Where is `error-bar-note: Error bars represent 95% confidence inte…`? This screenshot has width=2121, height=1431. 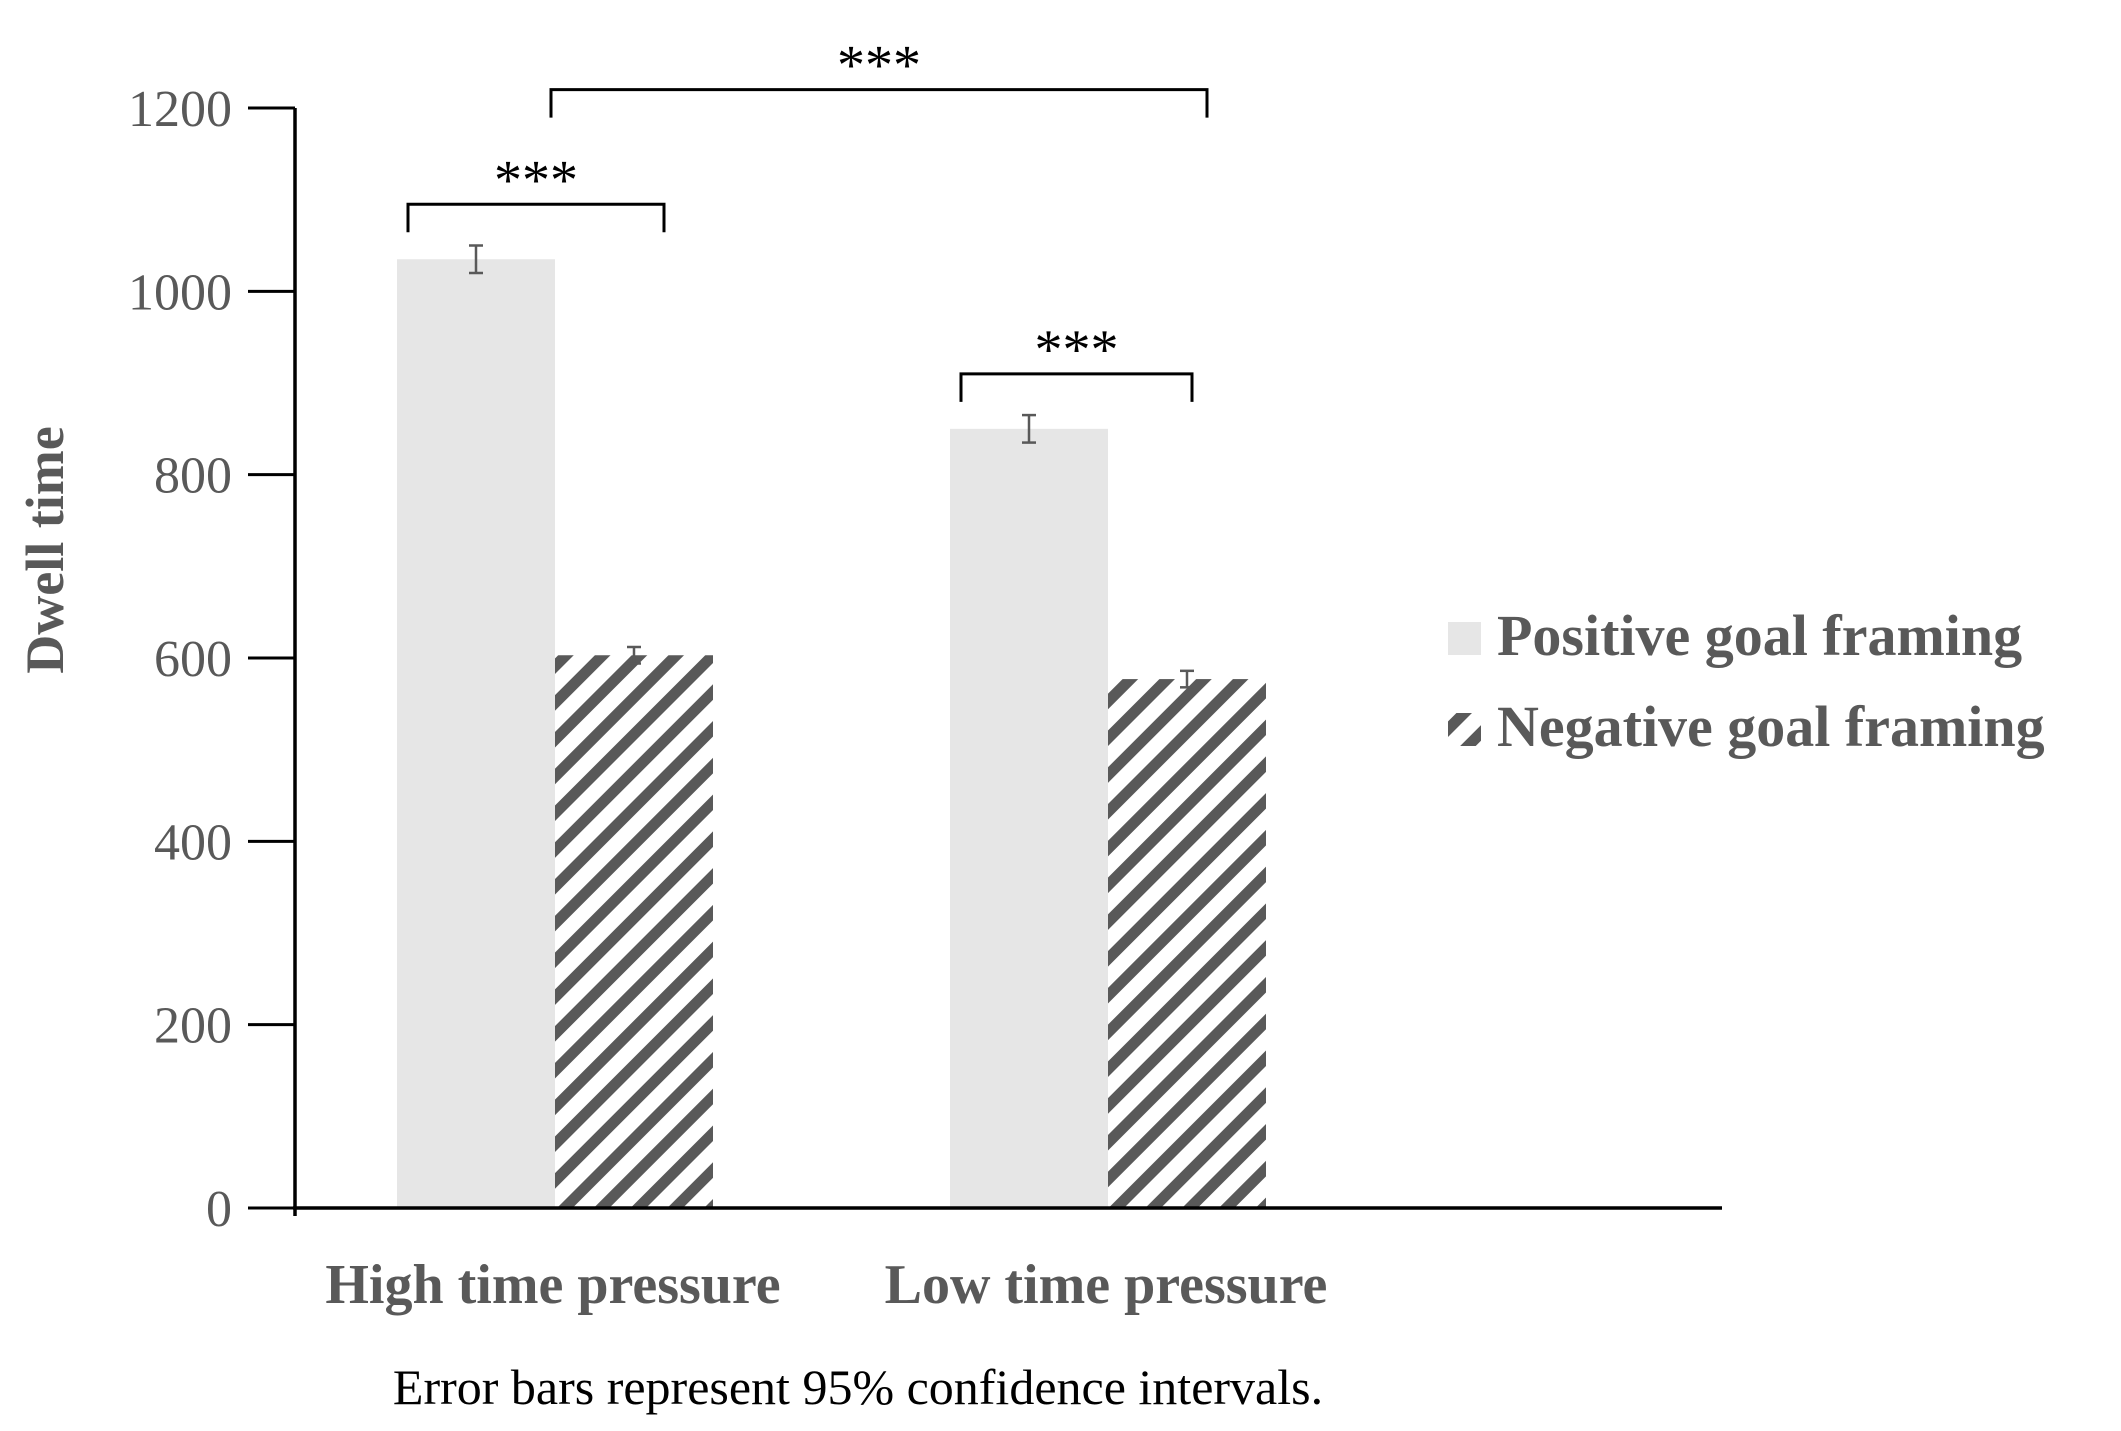 error-bar-note: Error bars represent 95% confidence inte… is located at coordinates (858, 1387).